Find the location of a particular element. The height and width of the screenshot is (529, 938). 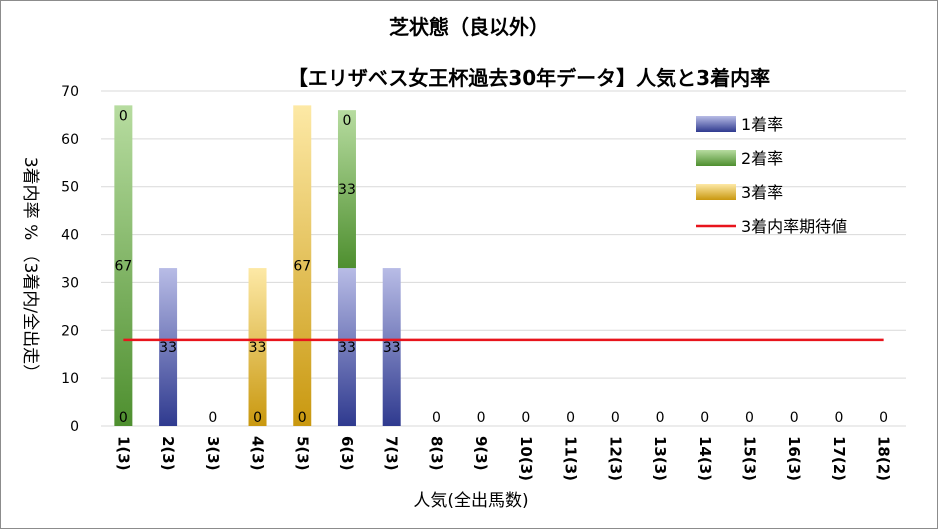

x-tick-label: 6(3) is located at coordinates (347, 453).